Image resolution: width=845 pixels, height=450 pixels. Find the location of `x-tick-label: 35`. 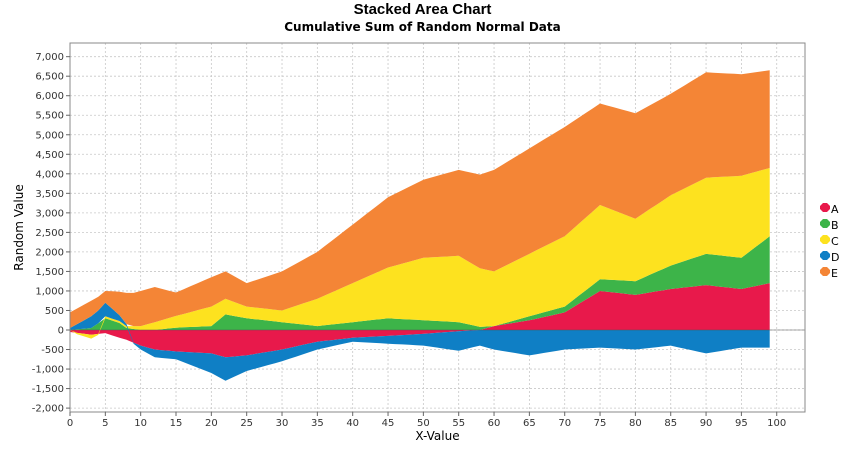

x-tick-label: 35 is located at coordinates (317, 423).